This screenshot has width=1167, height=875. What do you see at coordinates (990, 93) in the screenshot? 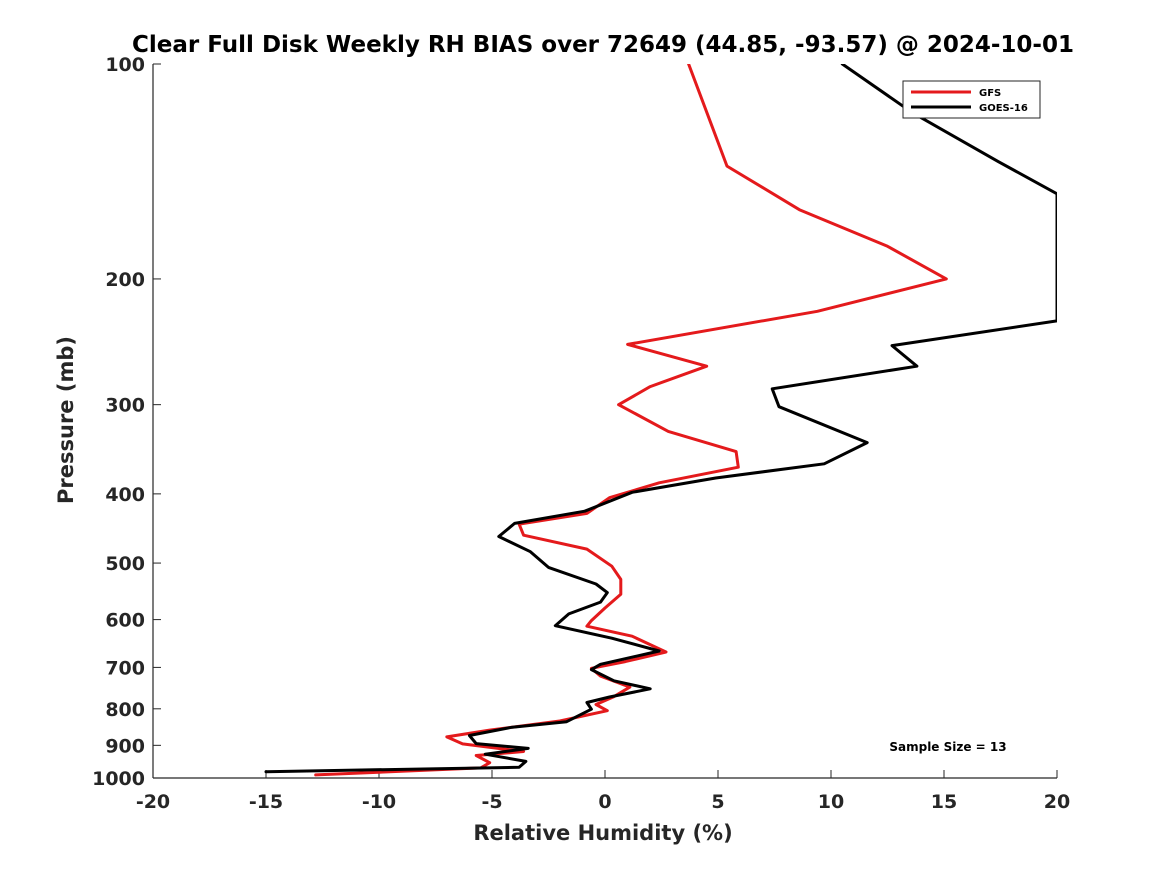
I see `legend-label-gfs: GFS` at bounding box center [990, 93].